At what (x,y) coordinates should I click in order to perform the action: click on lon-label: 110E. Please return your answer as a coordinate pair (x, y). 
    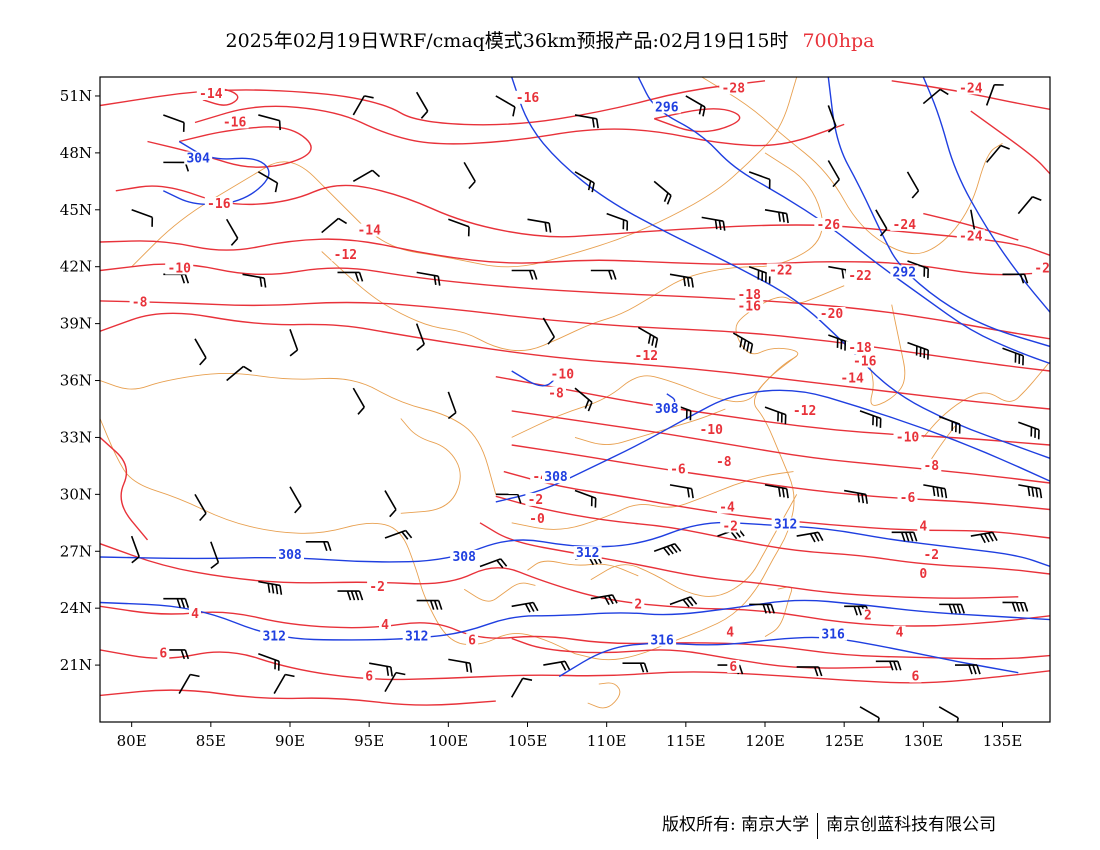
    Looking at the image, I should click on (607, 741).